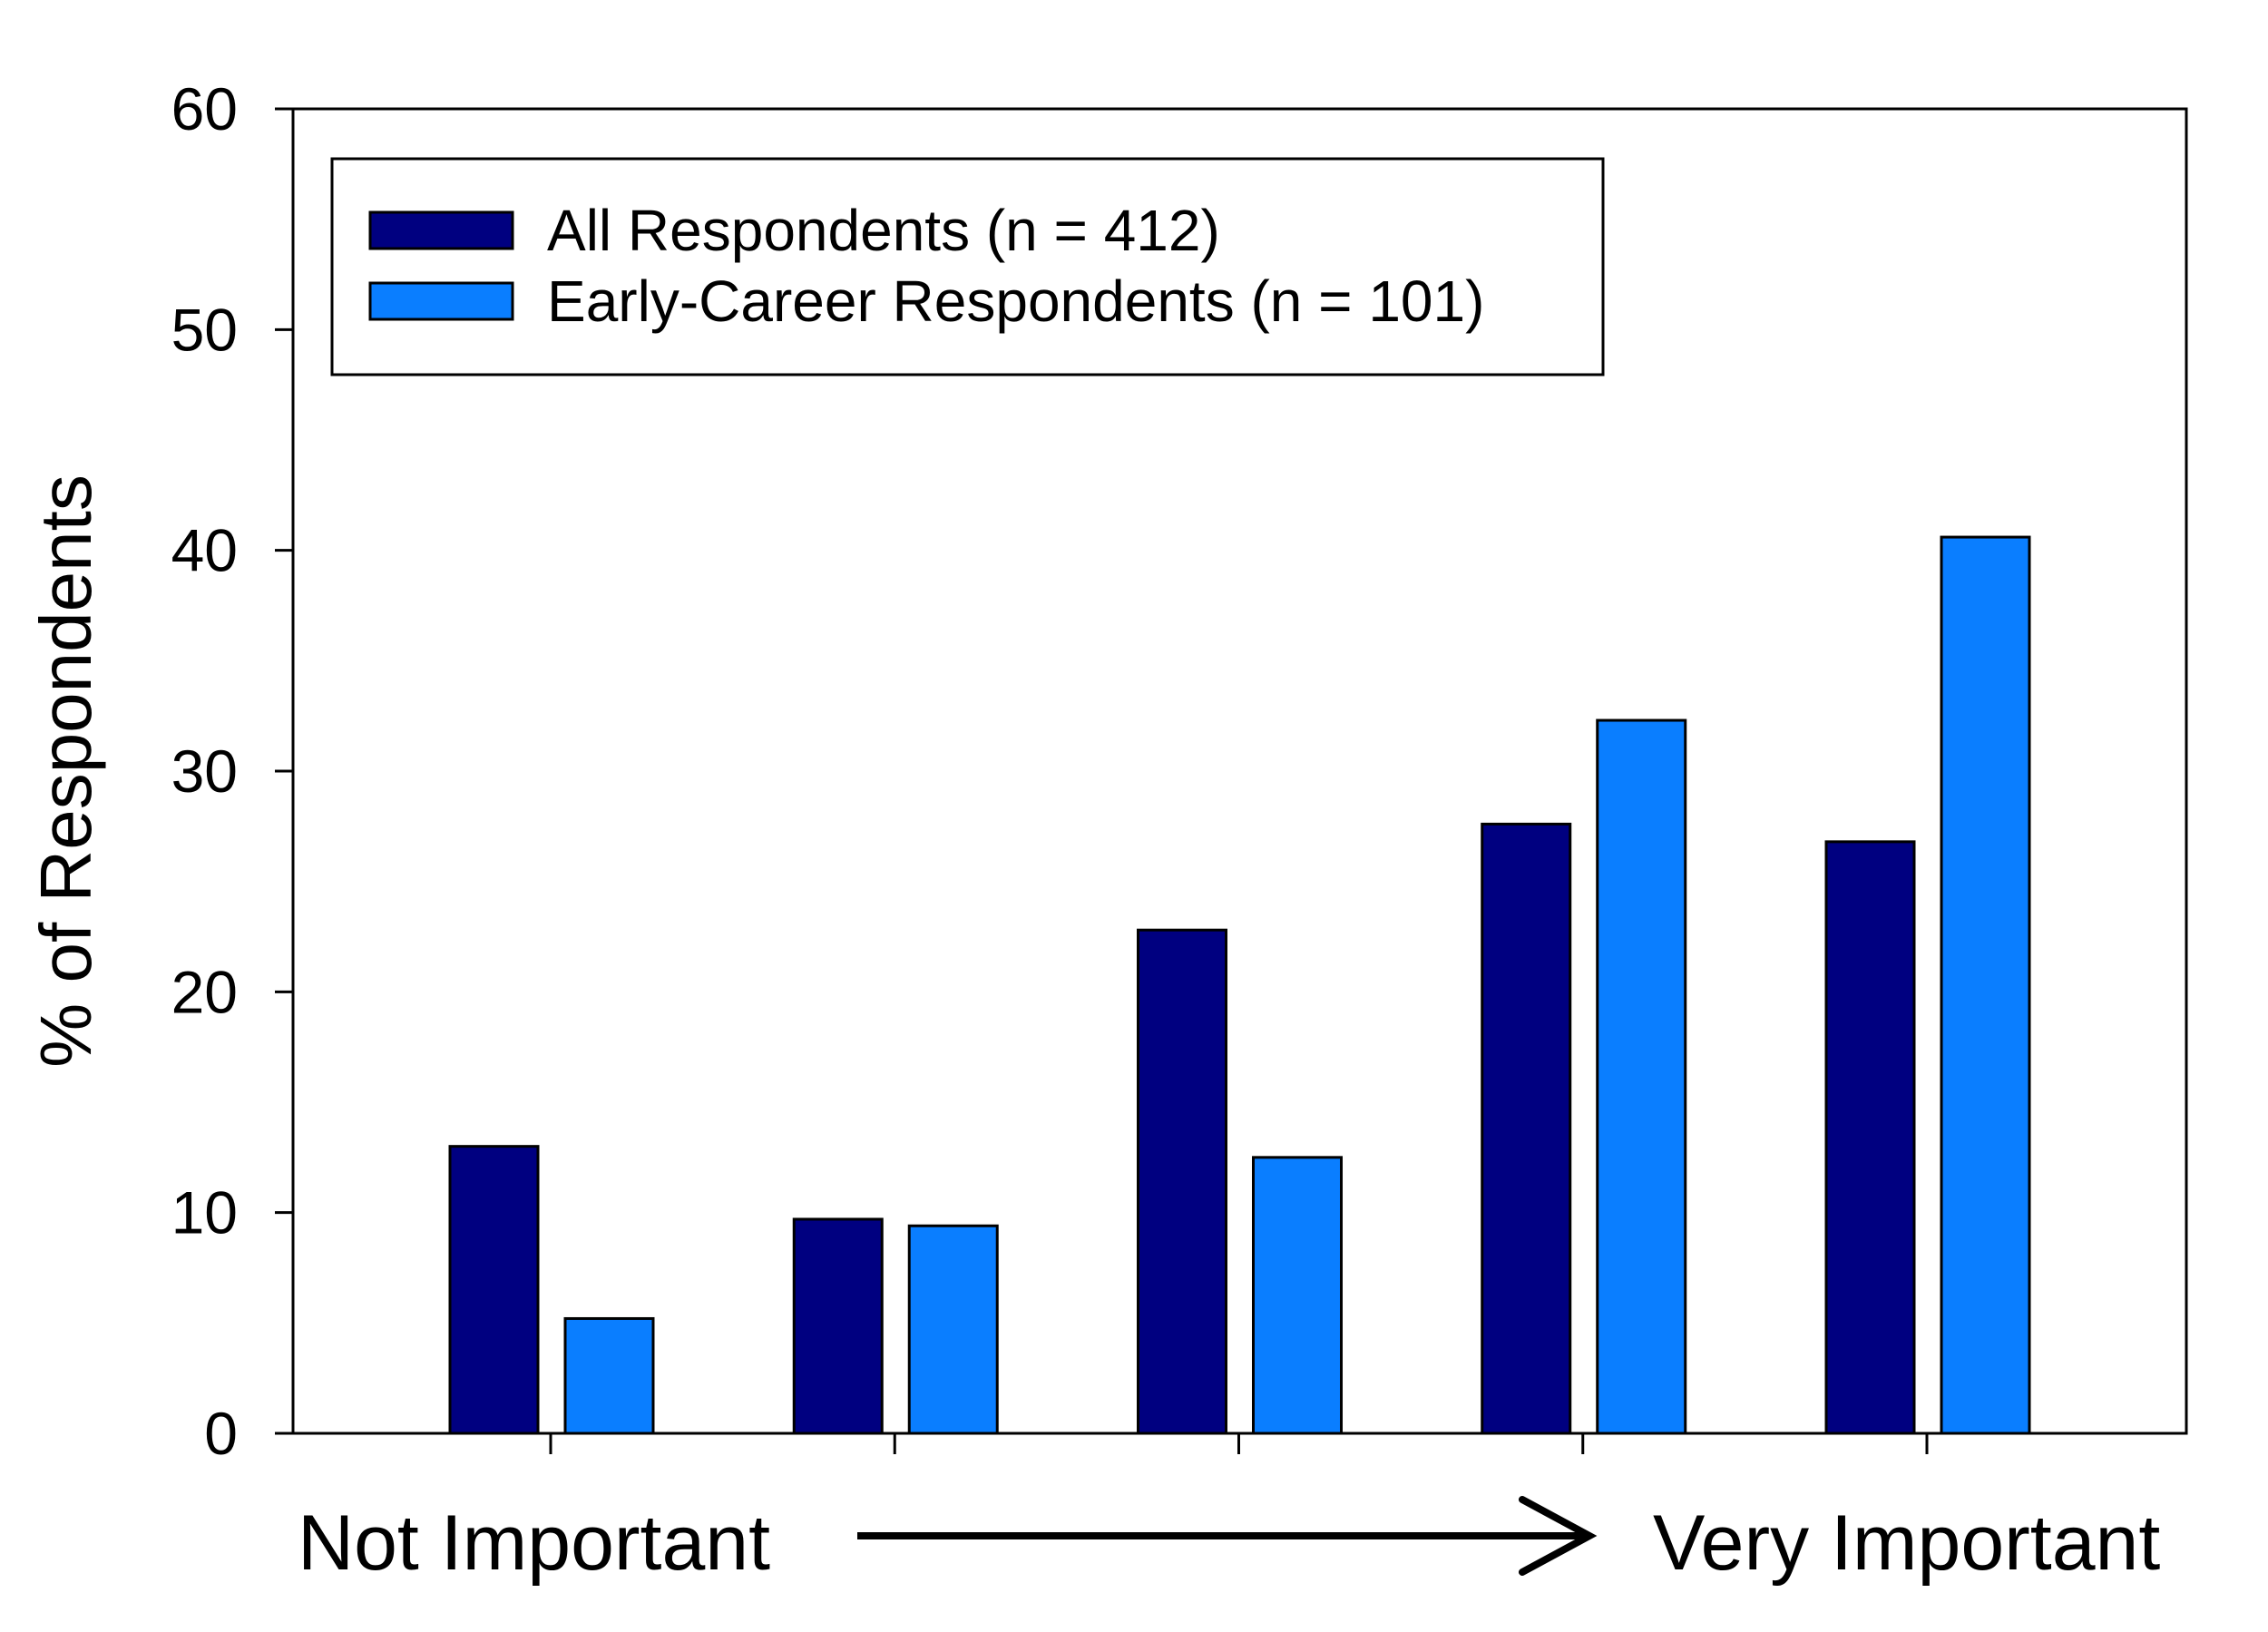 The height and width of the screenshot is (1632, 2268). Describe the element at coordinates (441, 230) in the screenshot. I see `legend-swatch-all-respondents` at that location.